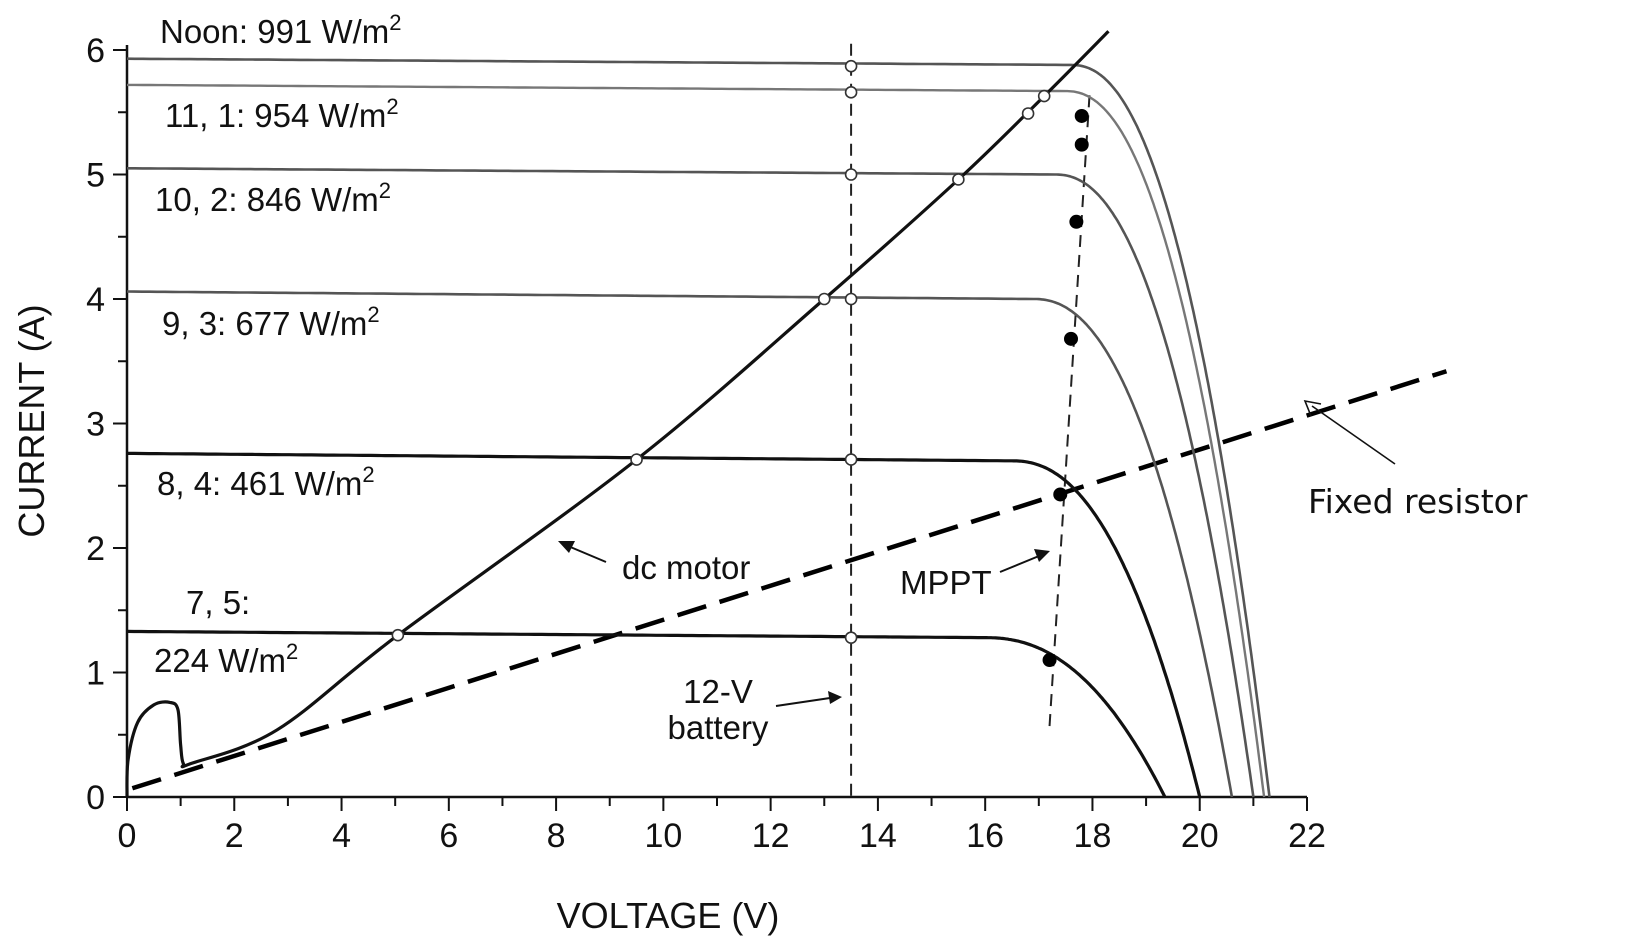  Describe the element at coordinates (95, 674) in the screenshot. I see `y-tick-label: 1` at that location.